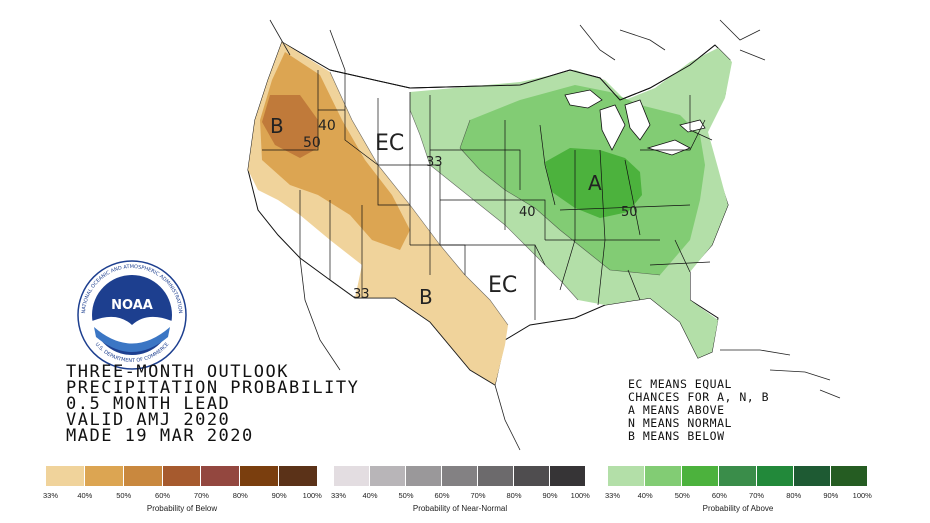  Describe the element at coordinates (148, 420) in the screenshot. I see `title-line-4: VALID AMJ 2020` at that location.